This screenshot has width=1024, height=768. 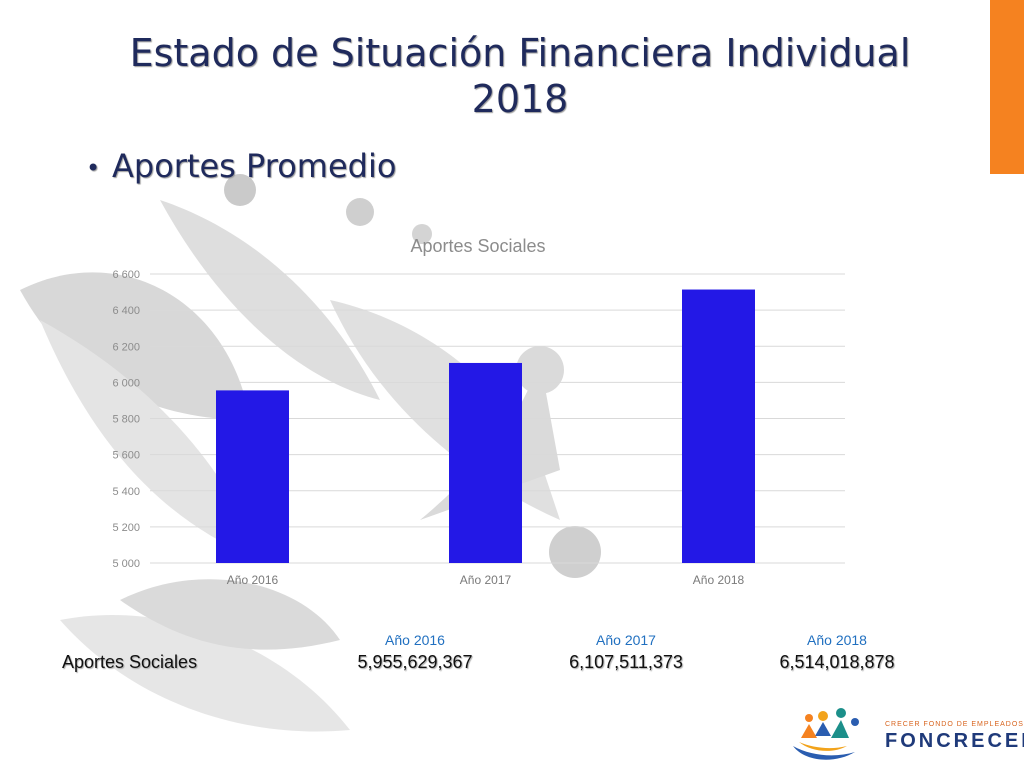 What do you see at coordinates (126, 492) in the screenshot?
I see `y-tick-label: 5 400` at bounding box center [126, 492].